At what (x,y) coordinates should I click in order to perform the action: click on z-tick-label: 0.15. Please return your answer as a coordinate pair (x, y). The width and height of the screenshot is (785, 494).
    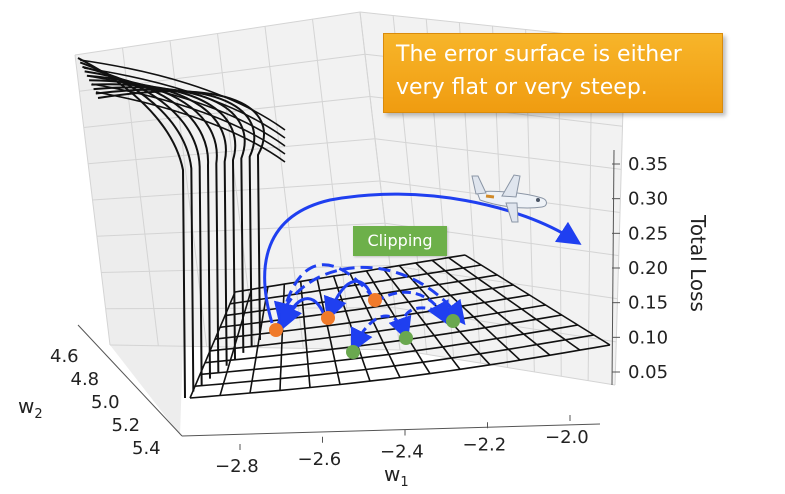
    Looking at the image, I should click on (648, 303).